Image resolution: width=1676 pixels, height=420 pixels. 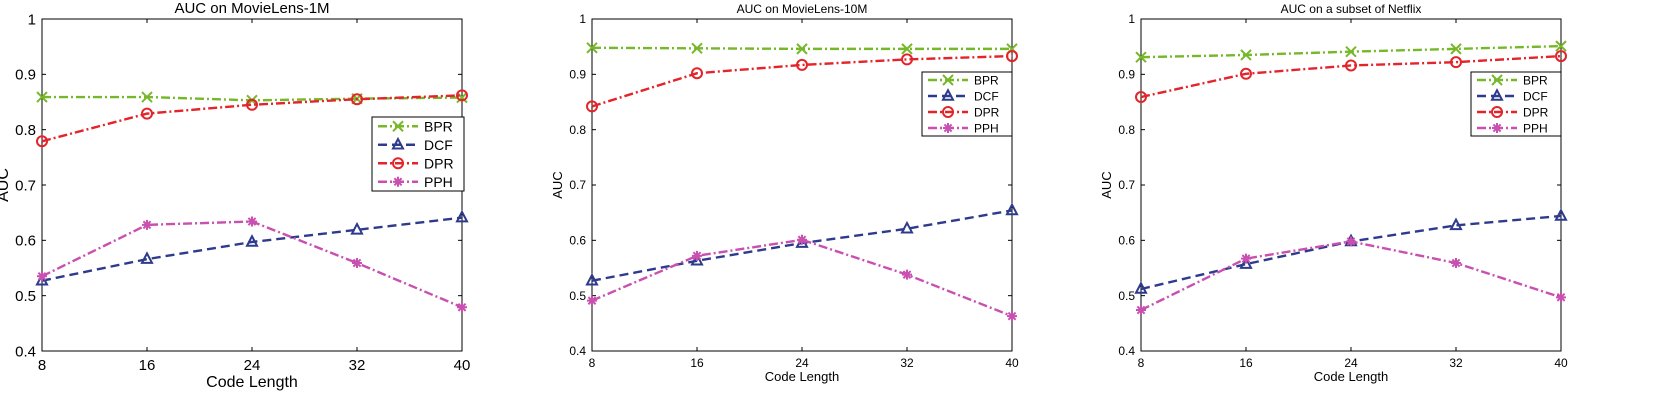 I want to click on x-tick-label: 32, so click(x=357, y=365).